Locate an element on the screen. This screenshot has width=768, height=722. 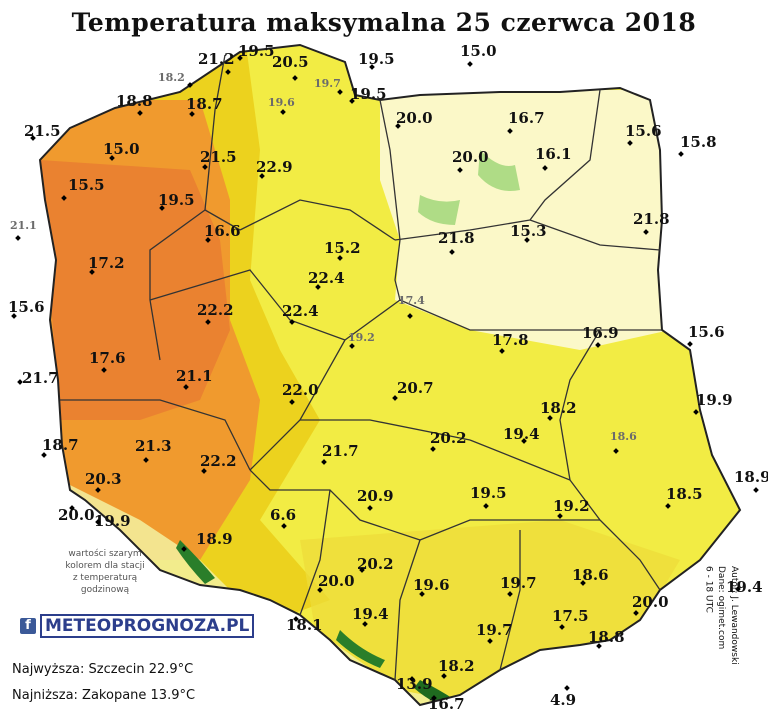
hourly-station-temperature: 19.6 is located at coordinates (281, 102).